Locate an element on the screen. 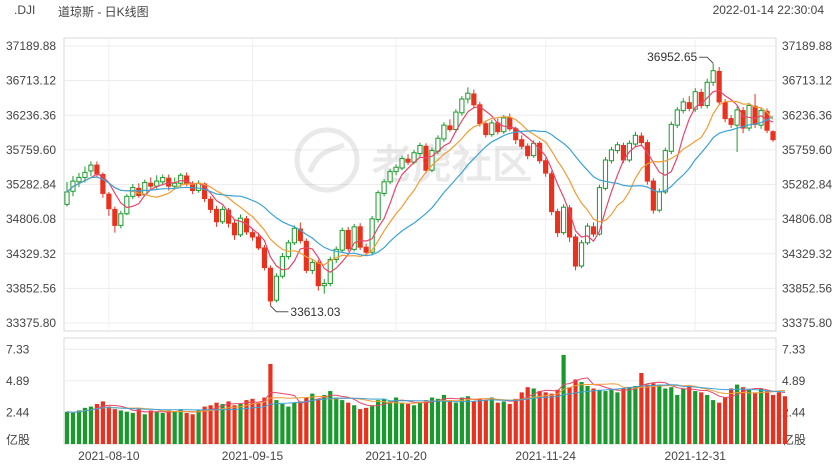 The image size is (840, 470). volume-unit-label-left: 亿股 is located at coordinates (18, 439).